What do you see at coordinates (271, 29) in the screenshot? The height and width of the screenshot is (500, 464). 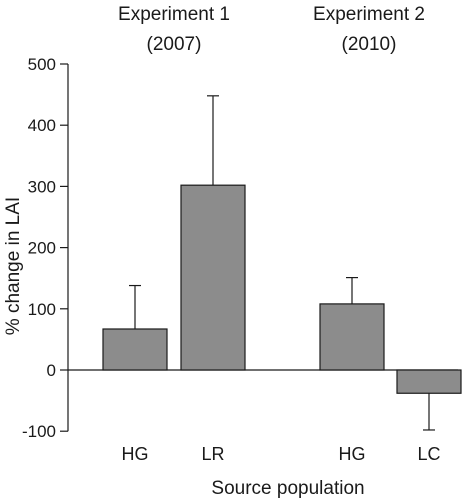 I see `group-titles: Experiment 1 (2007) Experiment 2 (2010)` at bounding box center [271, 29].